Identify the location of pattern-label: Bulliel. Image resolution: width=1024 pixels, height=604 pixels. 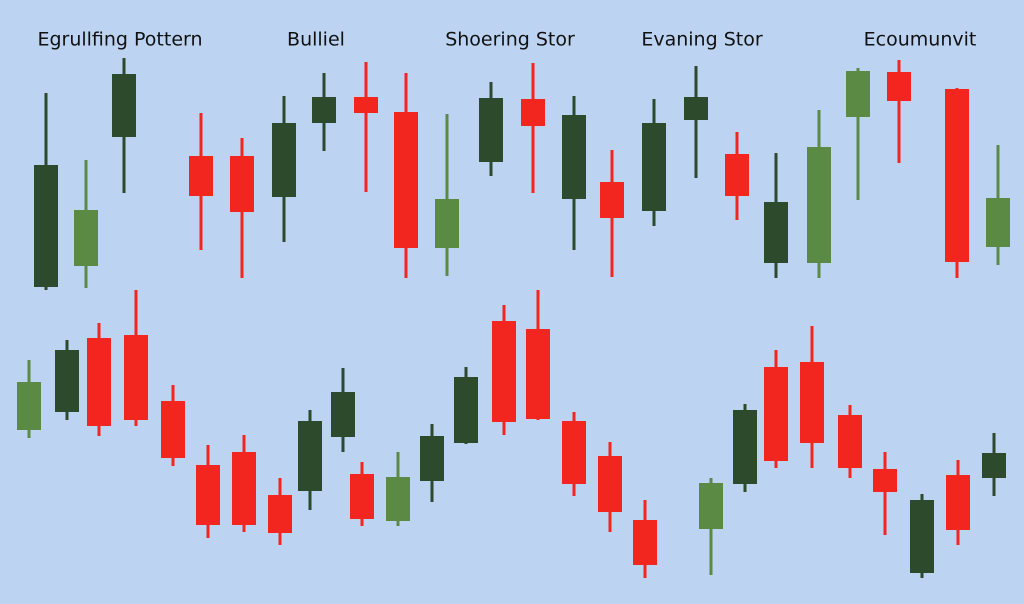
(316, 40).